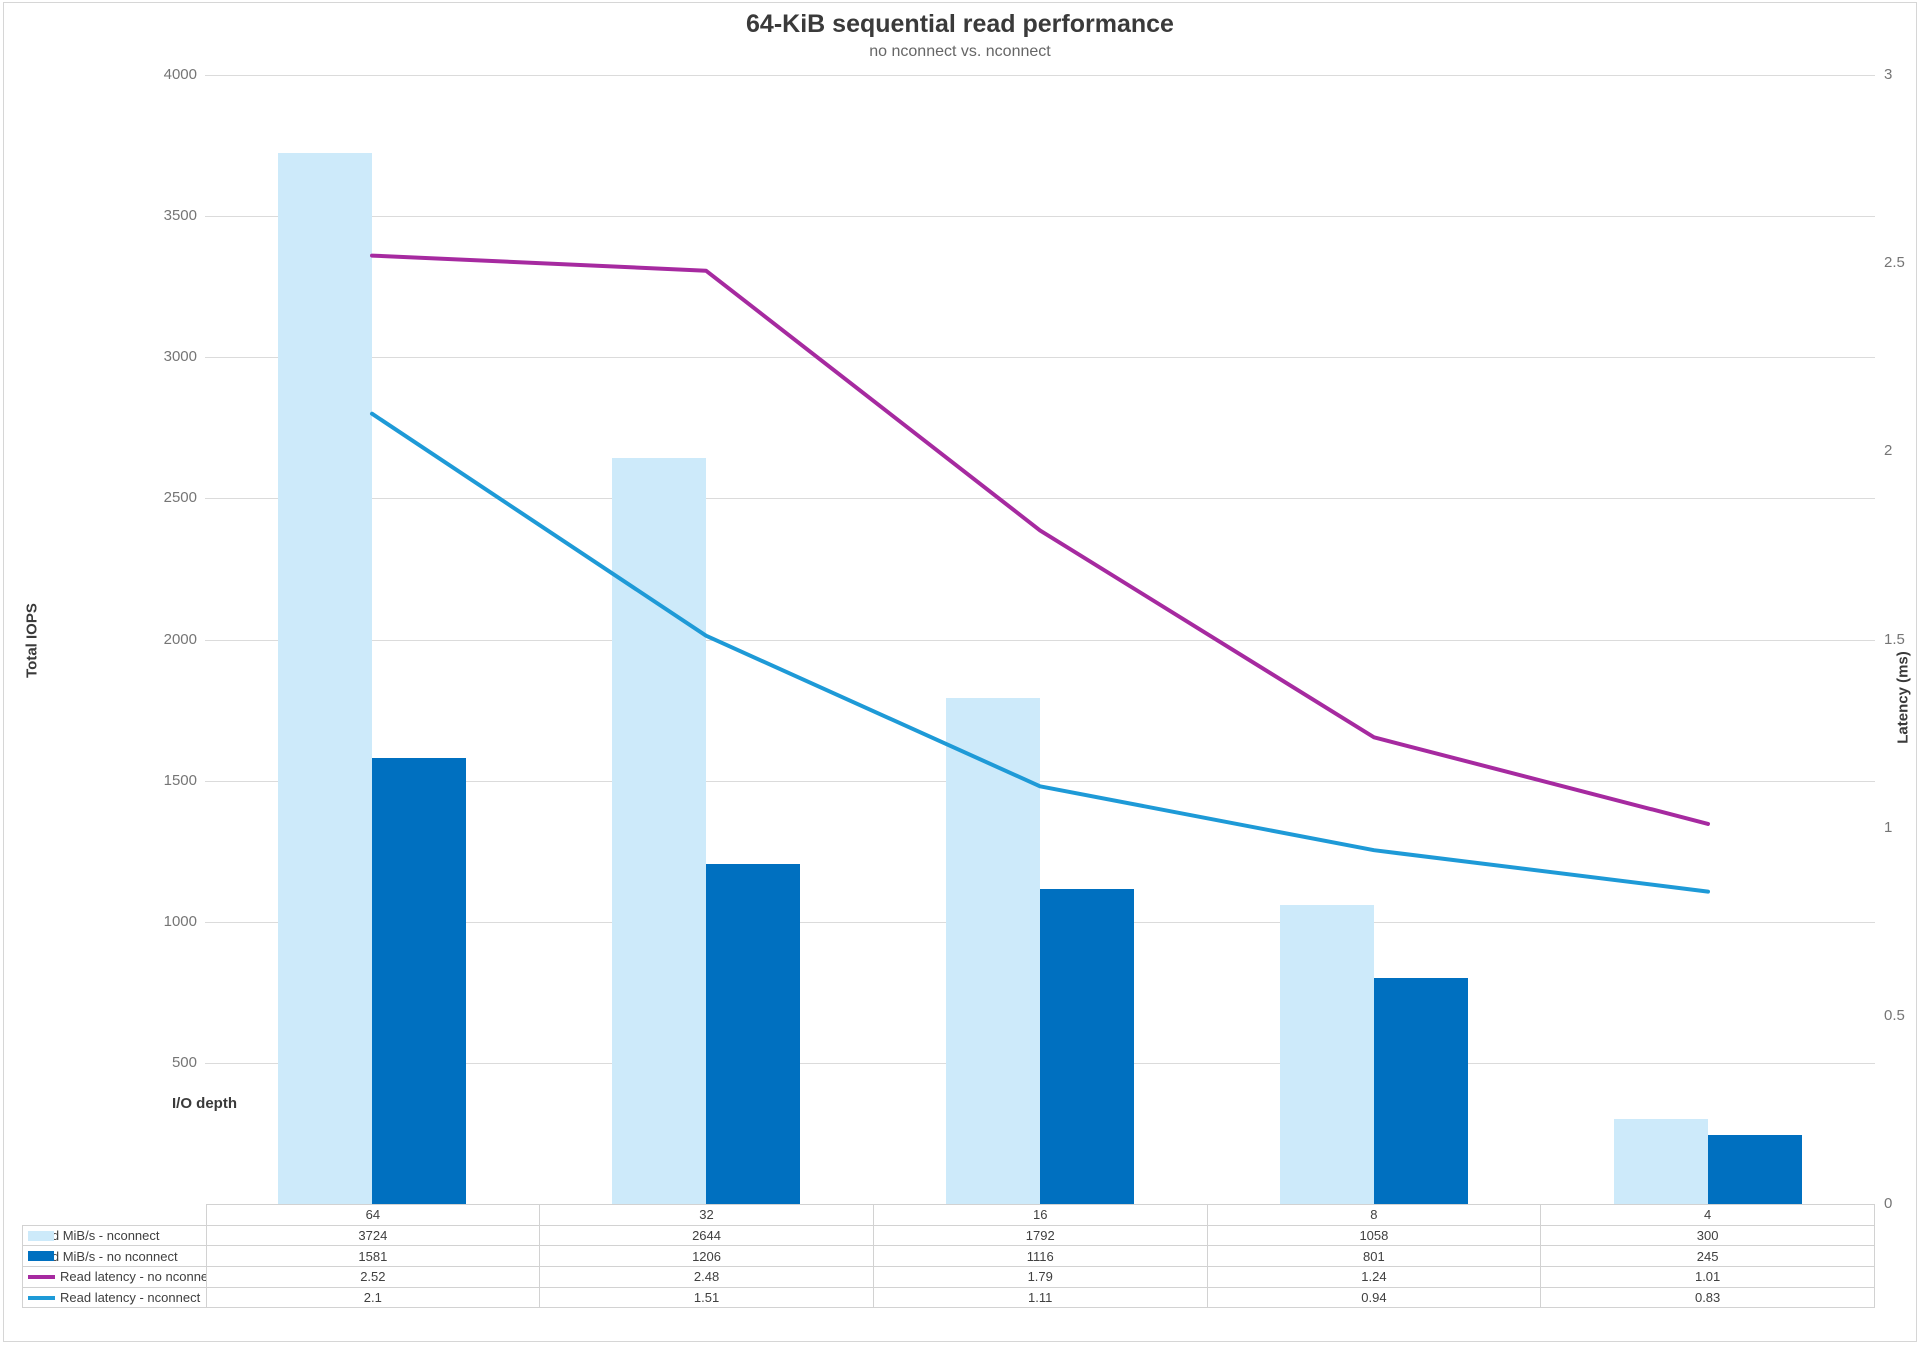 The image size is (1920, 1345). What do you see at coordinates (1374, 1297) in the screenshot?
I see `table-value-cell: 0.94` at bounding box center [1374, 1297].